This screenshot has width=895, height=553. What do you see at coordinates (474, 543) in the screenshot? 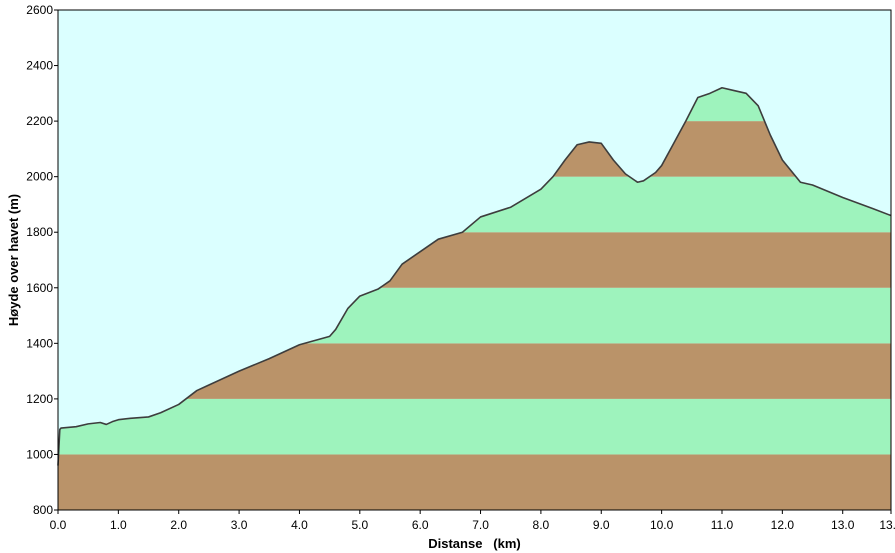
I see `x-axis-title: Distanse (km)` at bounding box center [474, 543].